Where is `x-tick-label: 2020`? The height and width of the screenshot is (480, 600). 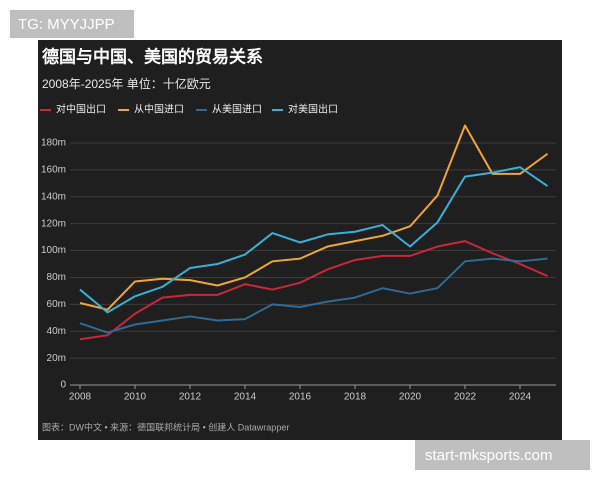 x-tick-label: 2020 is located at coordinates (410, 397).